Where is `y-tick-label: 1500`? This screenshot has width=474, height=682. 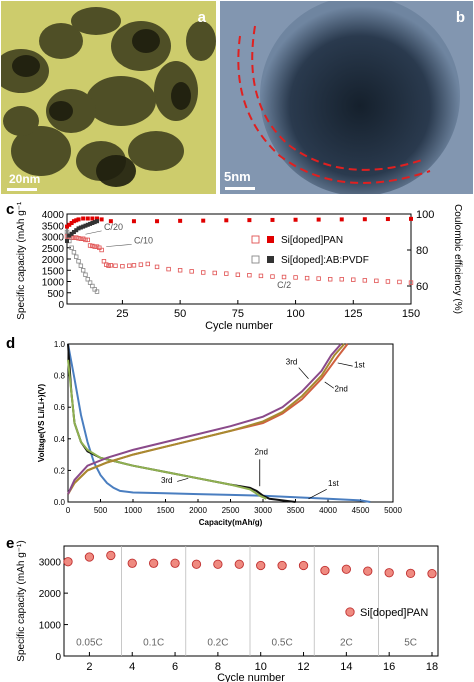
y-tick-label: 1500 is located at coordinates (53, 271).